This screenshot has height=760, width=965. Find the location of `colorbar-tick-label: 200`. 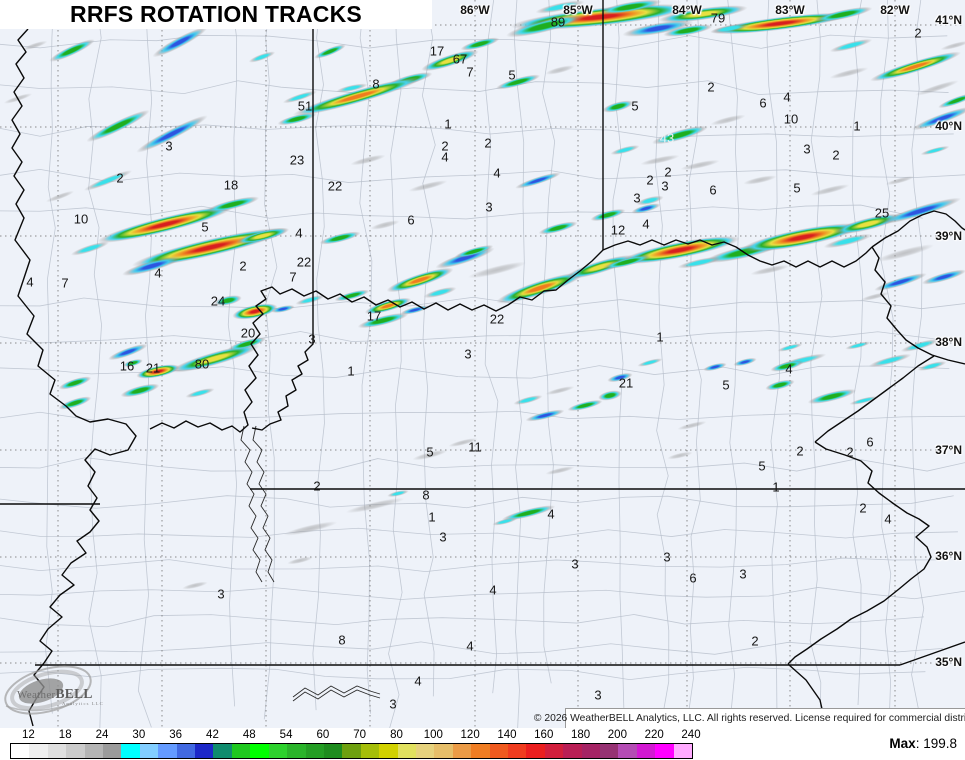

colorbar-tick-label: 200 is located at coordinates (617, 735).